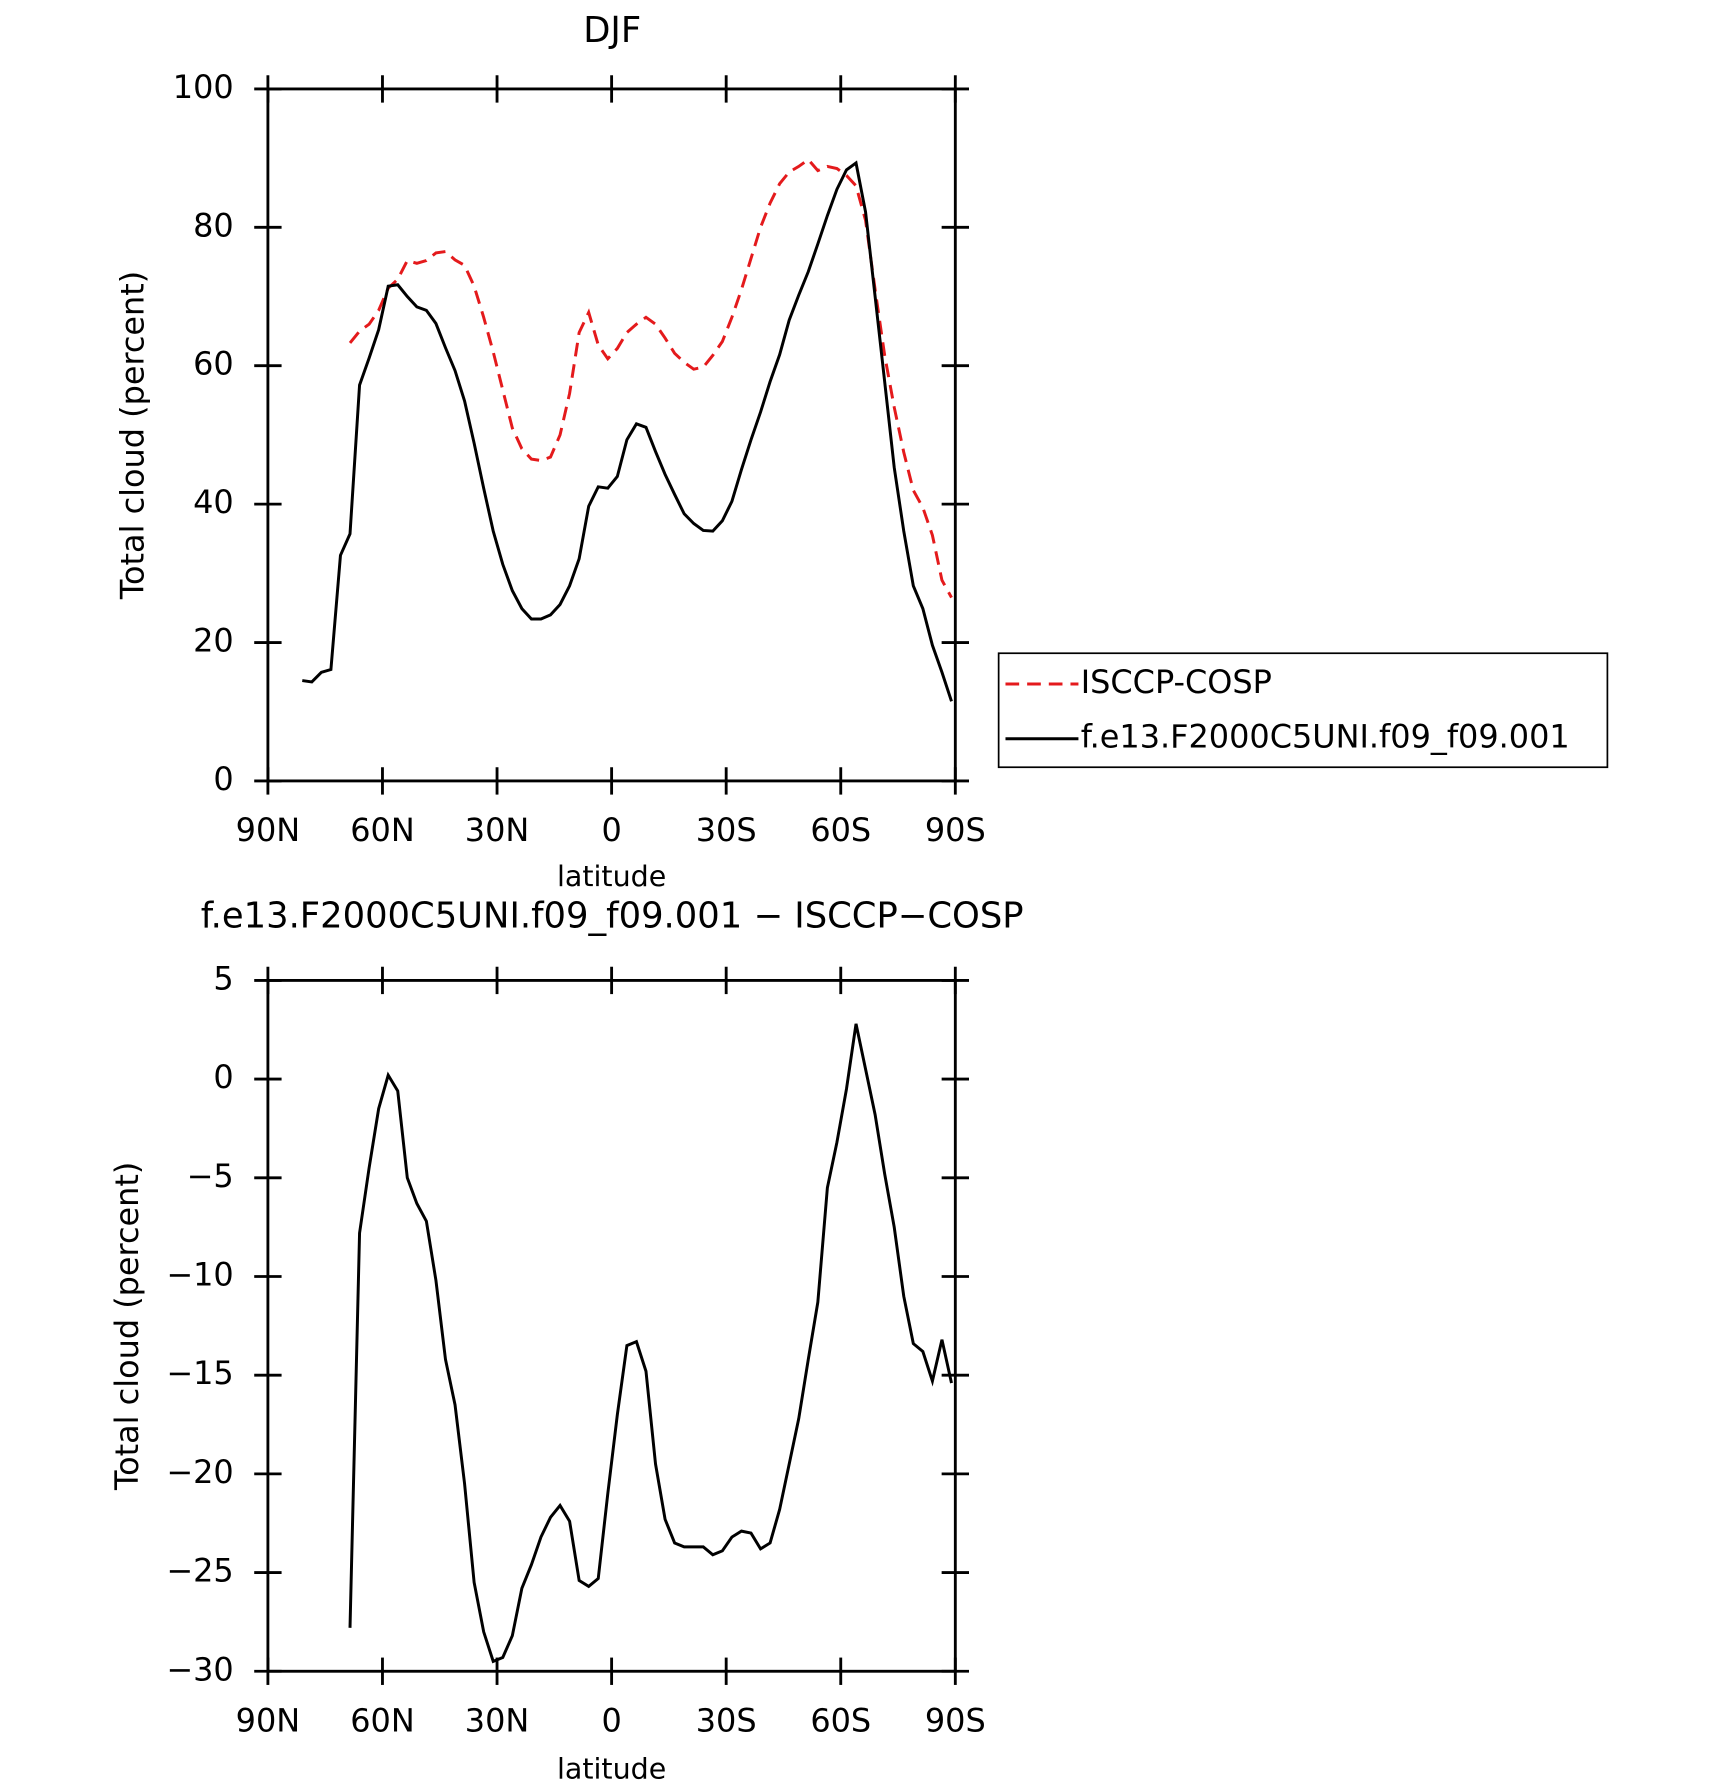 Image resolution: width=1710 pixels, height=1783 pixels. Describe the element at coordinates (1325, 737) in the screenshot. I see `legend-label: f.e13.F2000C5UNI.f09_f09.001` at that location.